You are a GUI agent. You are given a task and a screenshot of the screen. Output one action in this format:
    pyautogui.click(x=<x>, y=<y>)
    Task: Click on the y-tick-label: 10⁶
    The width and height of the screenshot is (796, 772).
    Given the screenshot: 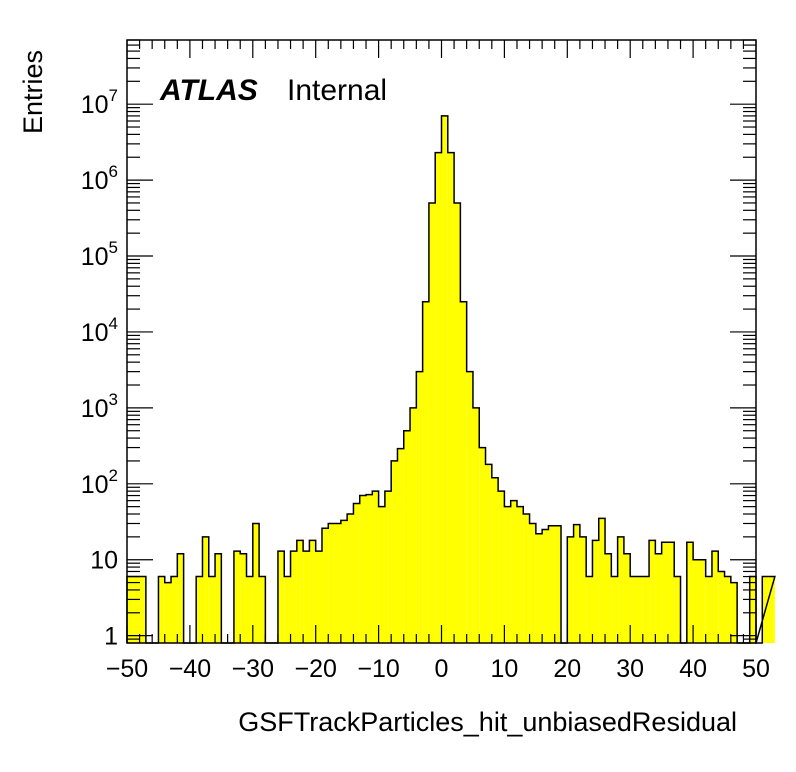 What is the action you would take?
    pyautogui.click(x=99, y=178)
    